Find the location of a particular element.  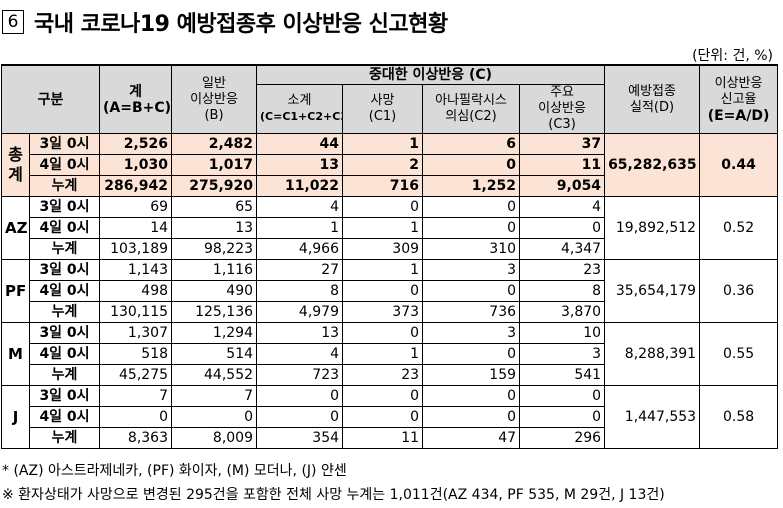

cell-anaphylaxis: 6 is located at coordinates (471, 144).